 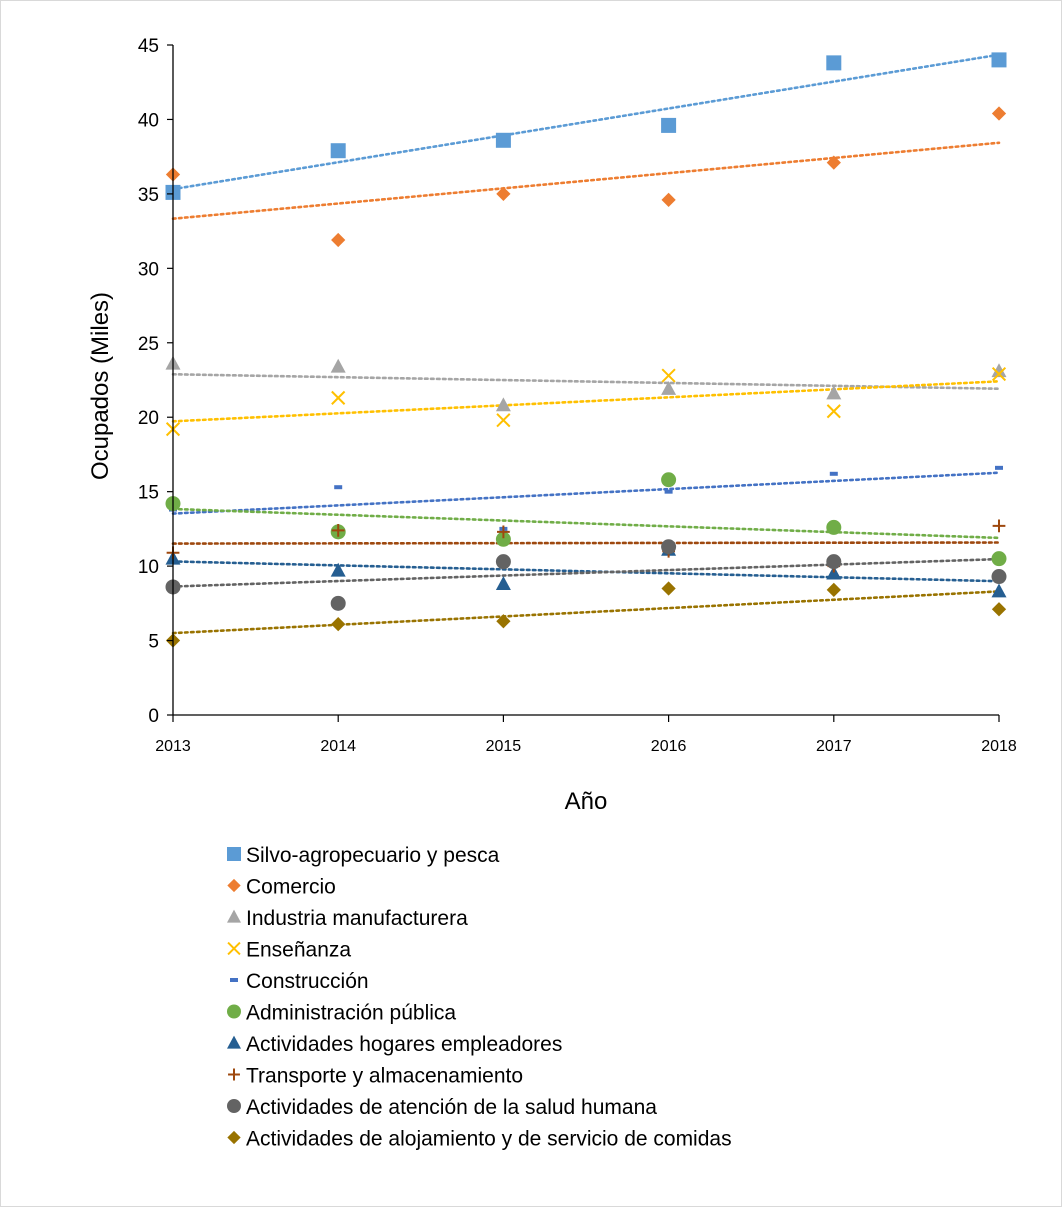 What do you see at coordinates (148, 195) in the screenshot?
I see `y-tick-label: 35` at bounding box center [148, 195].